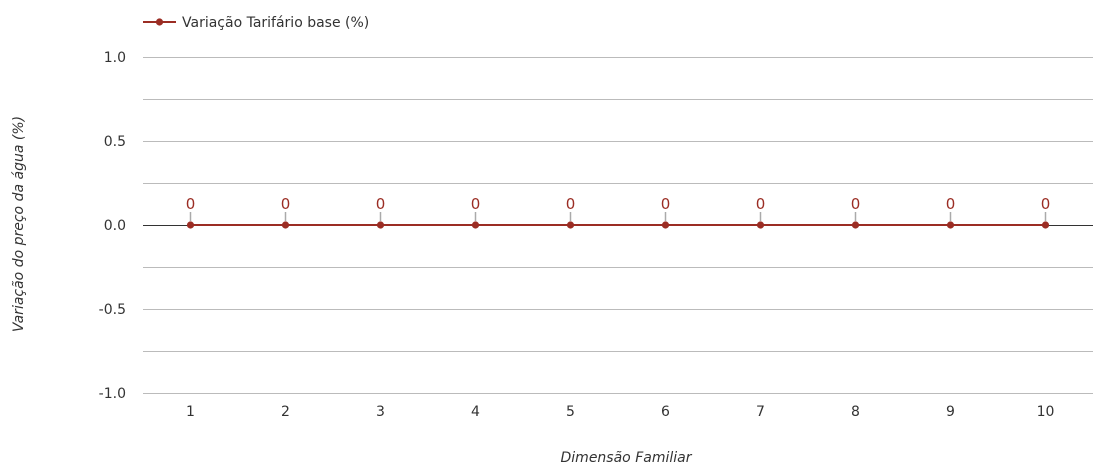 The image size is (1097, 465). I want to click on y-tick-label: 1.0, so click(115, 58).